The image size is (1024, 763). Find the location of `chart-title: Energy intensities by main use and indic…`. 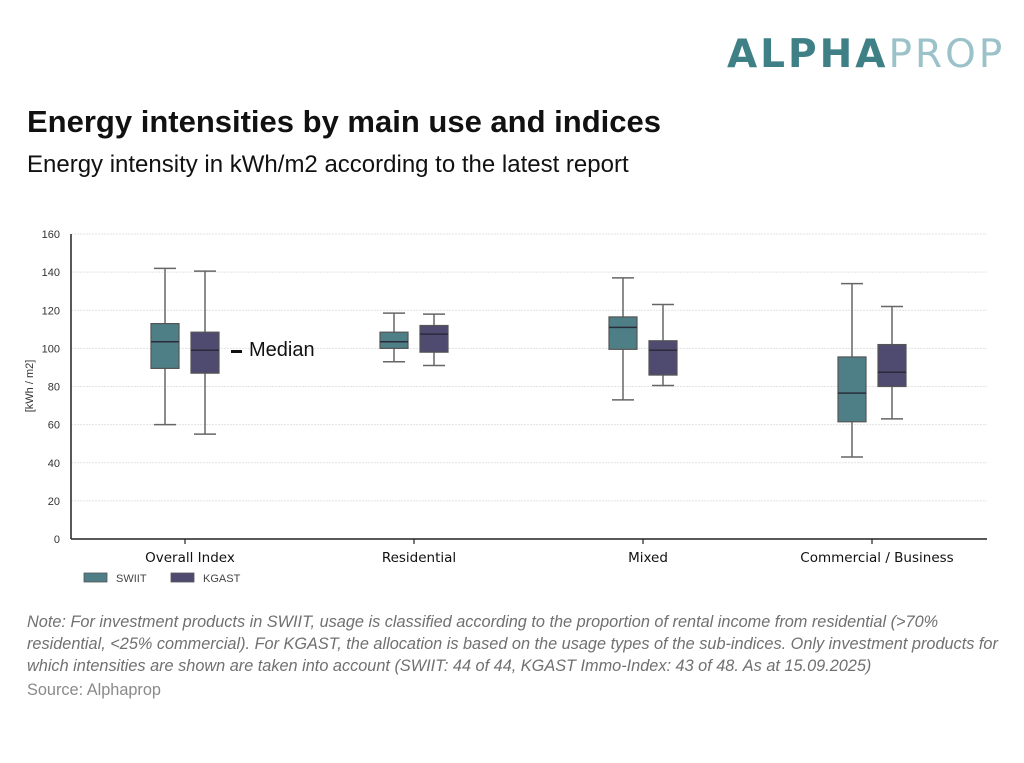

chart-title: Energy intensities by main use and indic… is located at coordinates (344, 121).